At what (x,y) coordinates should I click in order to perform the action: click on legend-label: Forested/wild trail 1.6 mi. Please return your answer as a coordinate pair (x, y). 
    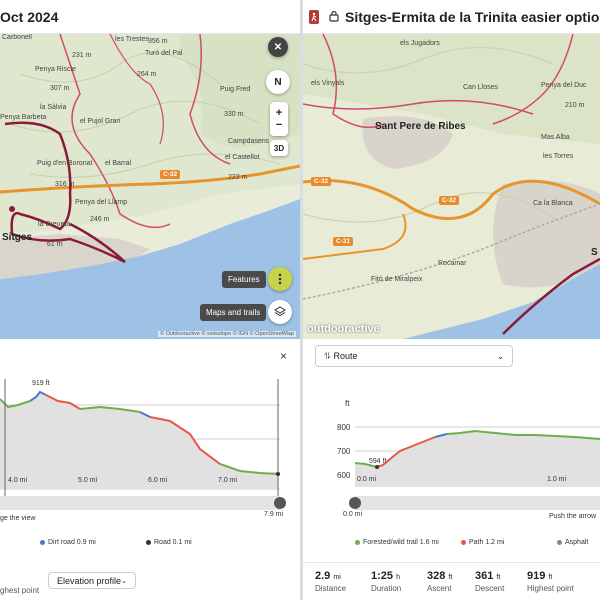
    Looking at the image, I should click on (401, 542).